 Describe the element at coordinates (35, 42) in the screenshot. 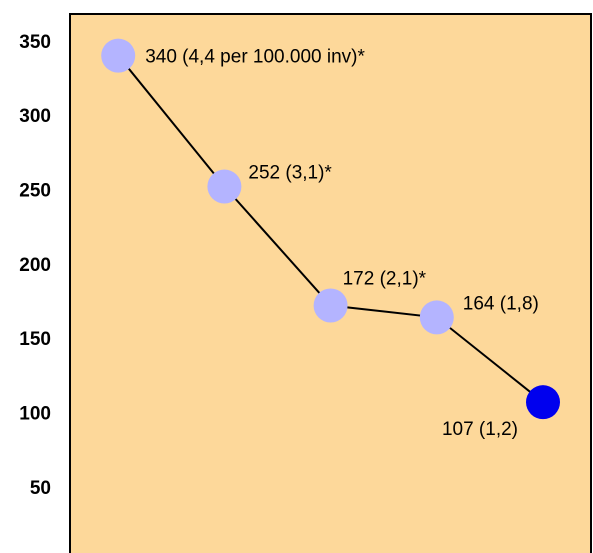

I see `y-tick-label: 350` at that location.